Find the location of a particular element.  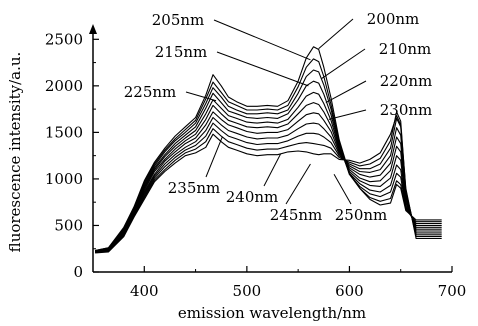

y-tick-label: 0 is located at coordinates (78, 272).